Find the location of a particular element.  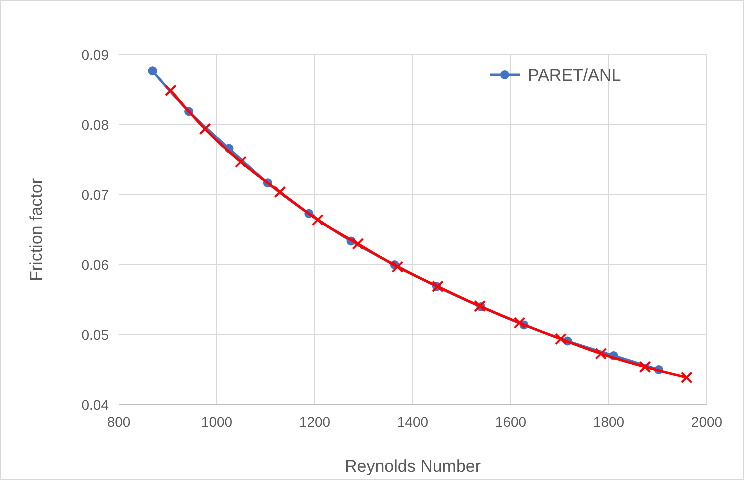

y-tick-label: 0.09 is located at coordinates (96, 55).